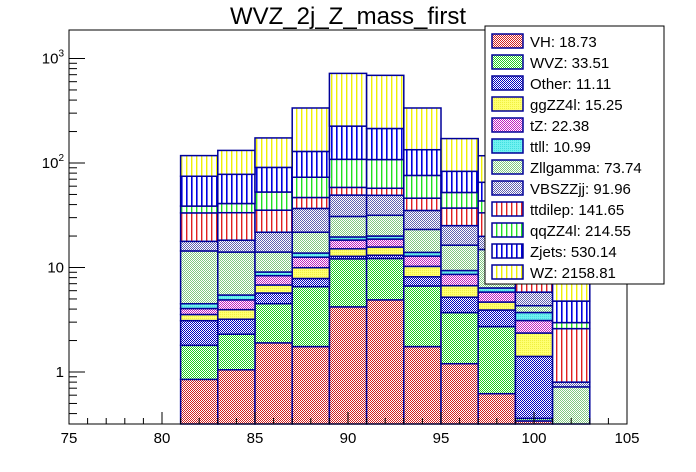 This screenshot has height=472, width=696. What do you see at coordinates (554, 252) in the screenshot?
I see `legend-item-zjets: Zjets: 530.14` at bounding box center [554, 252].